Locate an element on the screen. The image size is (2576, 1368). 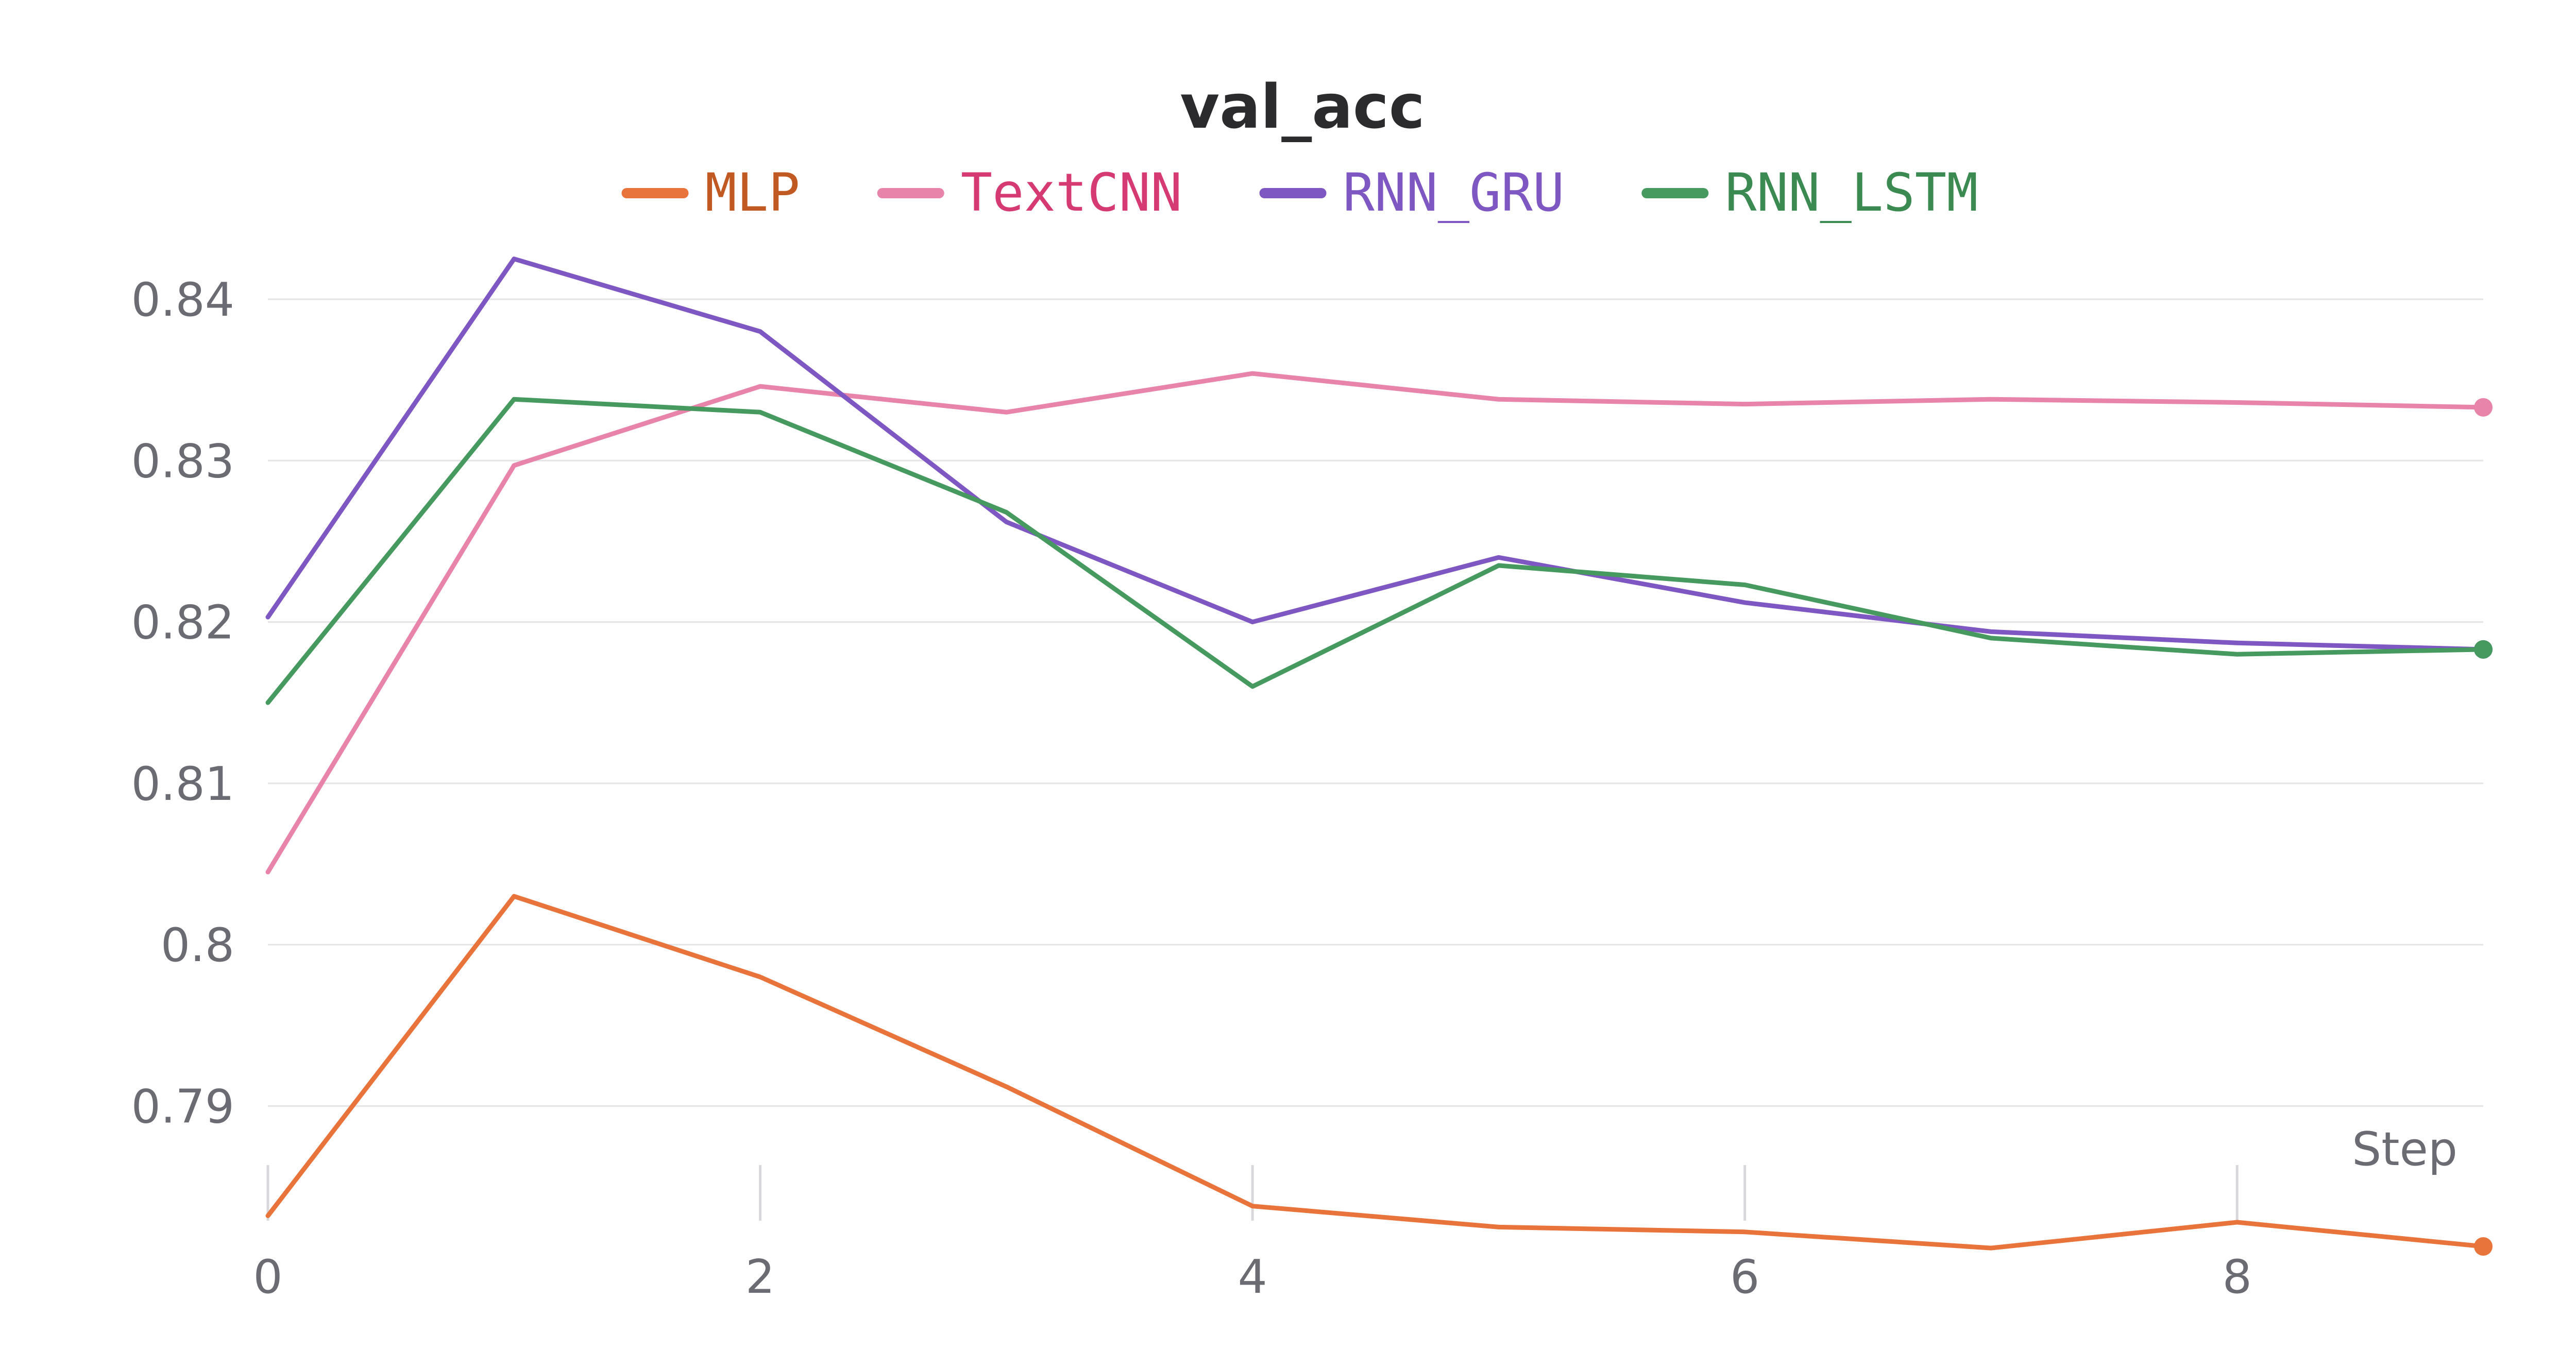
y-axis: 0.79 0.8 0.81 0.82 0.83 0.84 is located at coordinates (182, 703).